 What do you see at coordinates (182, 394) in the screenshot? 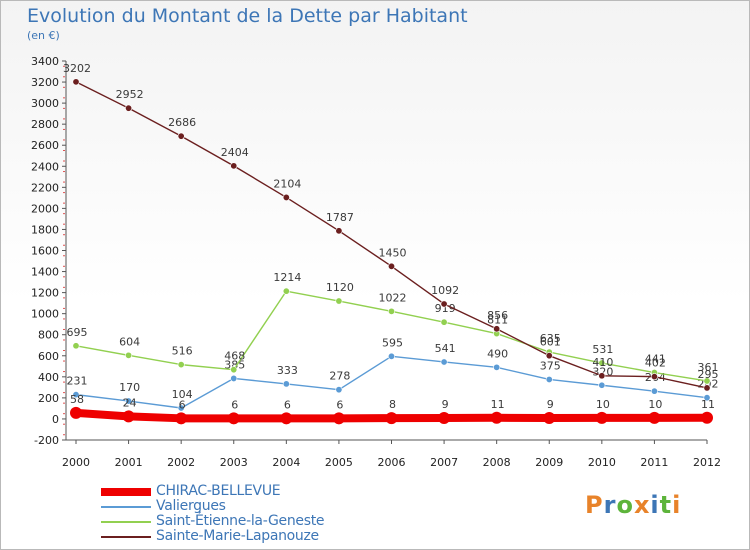
I see `data-label: 104` at bounding box center [182, 394].